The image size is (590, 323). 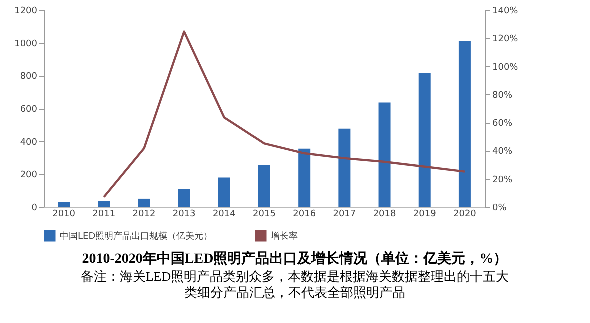 I want to click on y-tick-label: 1200, so click(x=26, y=11).